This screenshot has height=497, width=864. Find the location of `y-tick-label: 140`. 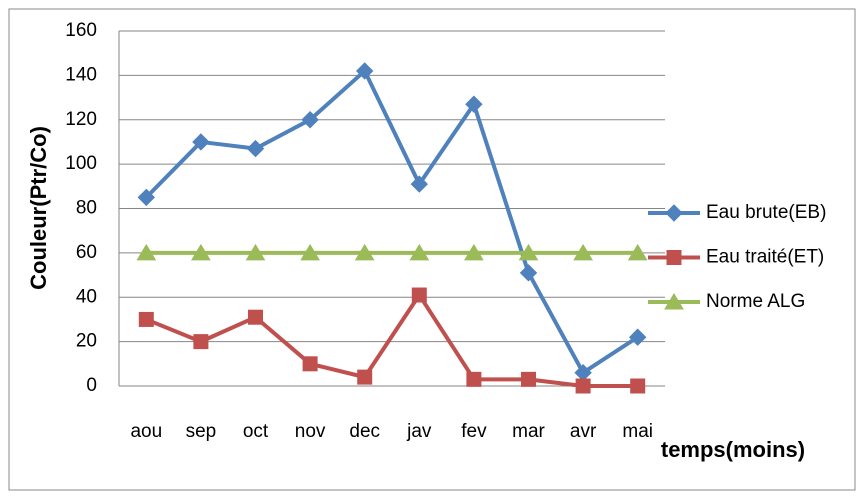

y-tick-label: 140 is located at coordinates (81, 74).